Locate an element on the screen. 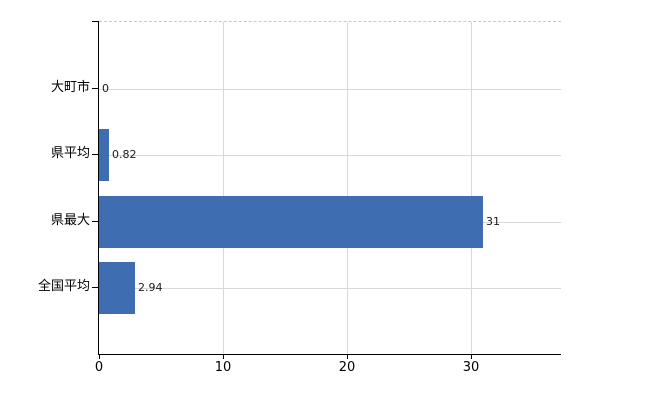  y-axis-end-tick is located at coordinates (95, 21).